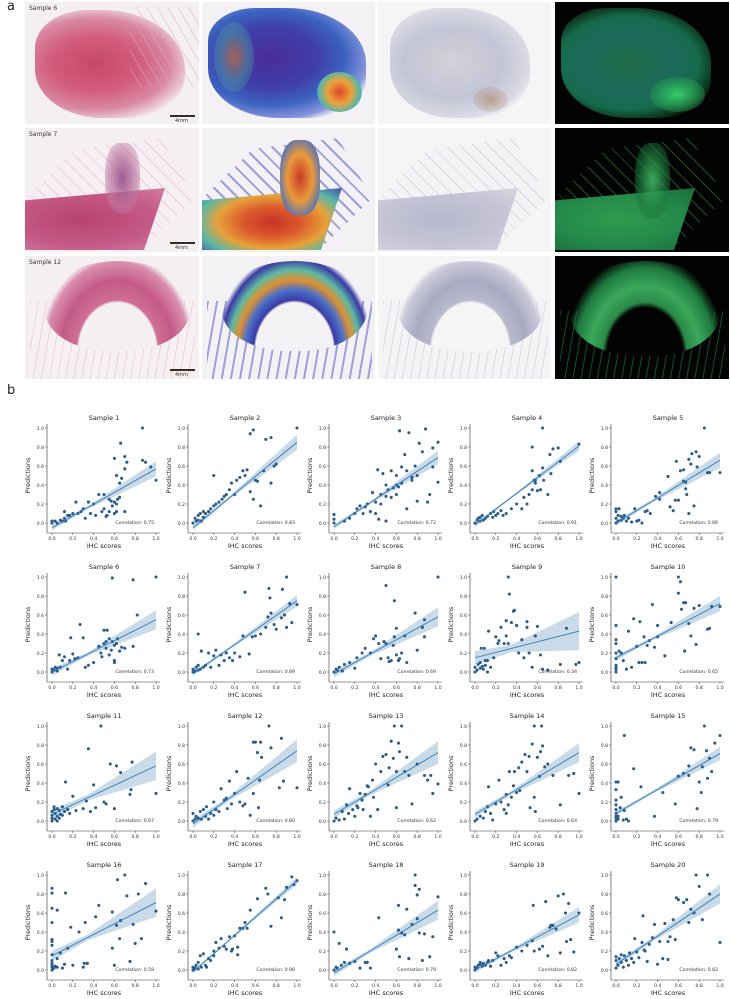 This screenshot has width=730, height=999. What do you see at coordinates (51, 688) in the screenshot?
I see `x-tick-label: 0.0` at bounding box center [51, 688].